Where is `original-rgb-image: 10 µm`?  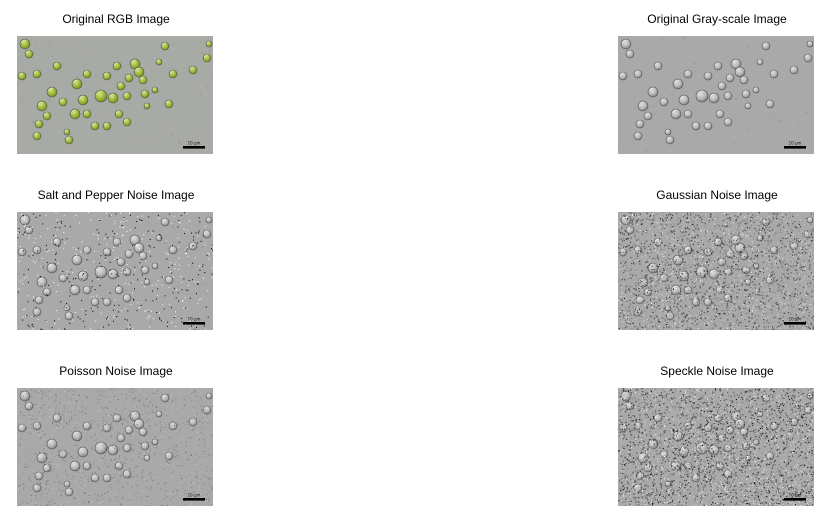
original-rgb-image: 10 µm is located at coordinates (115, 95).